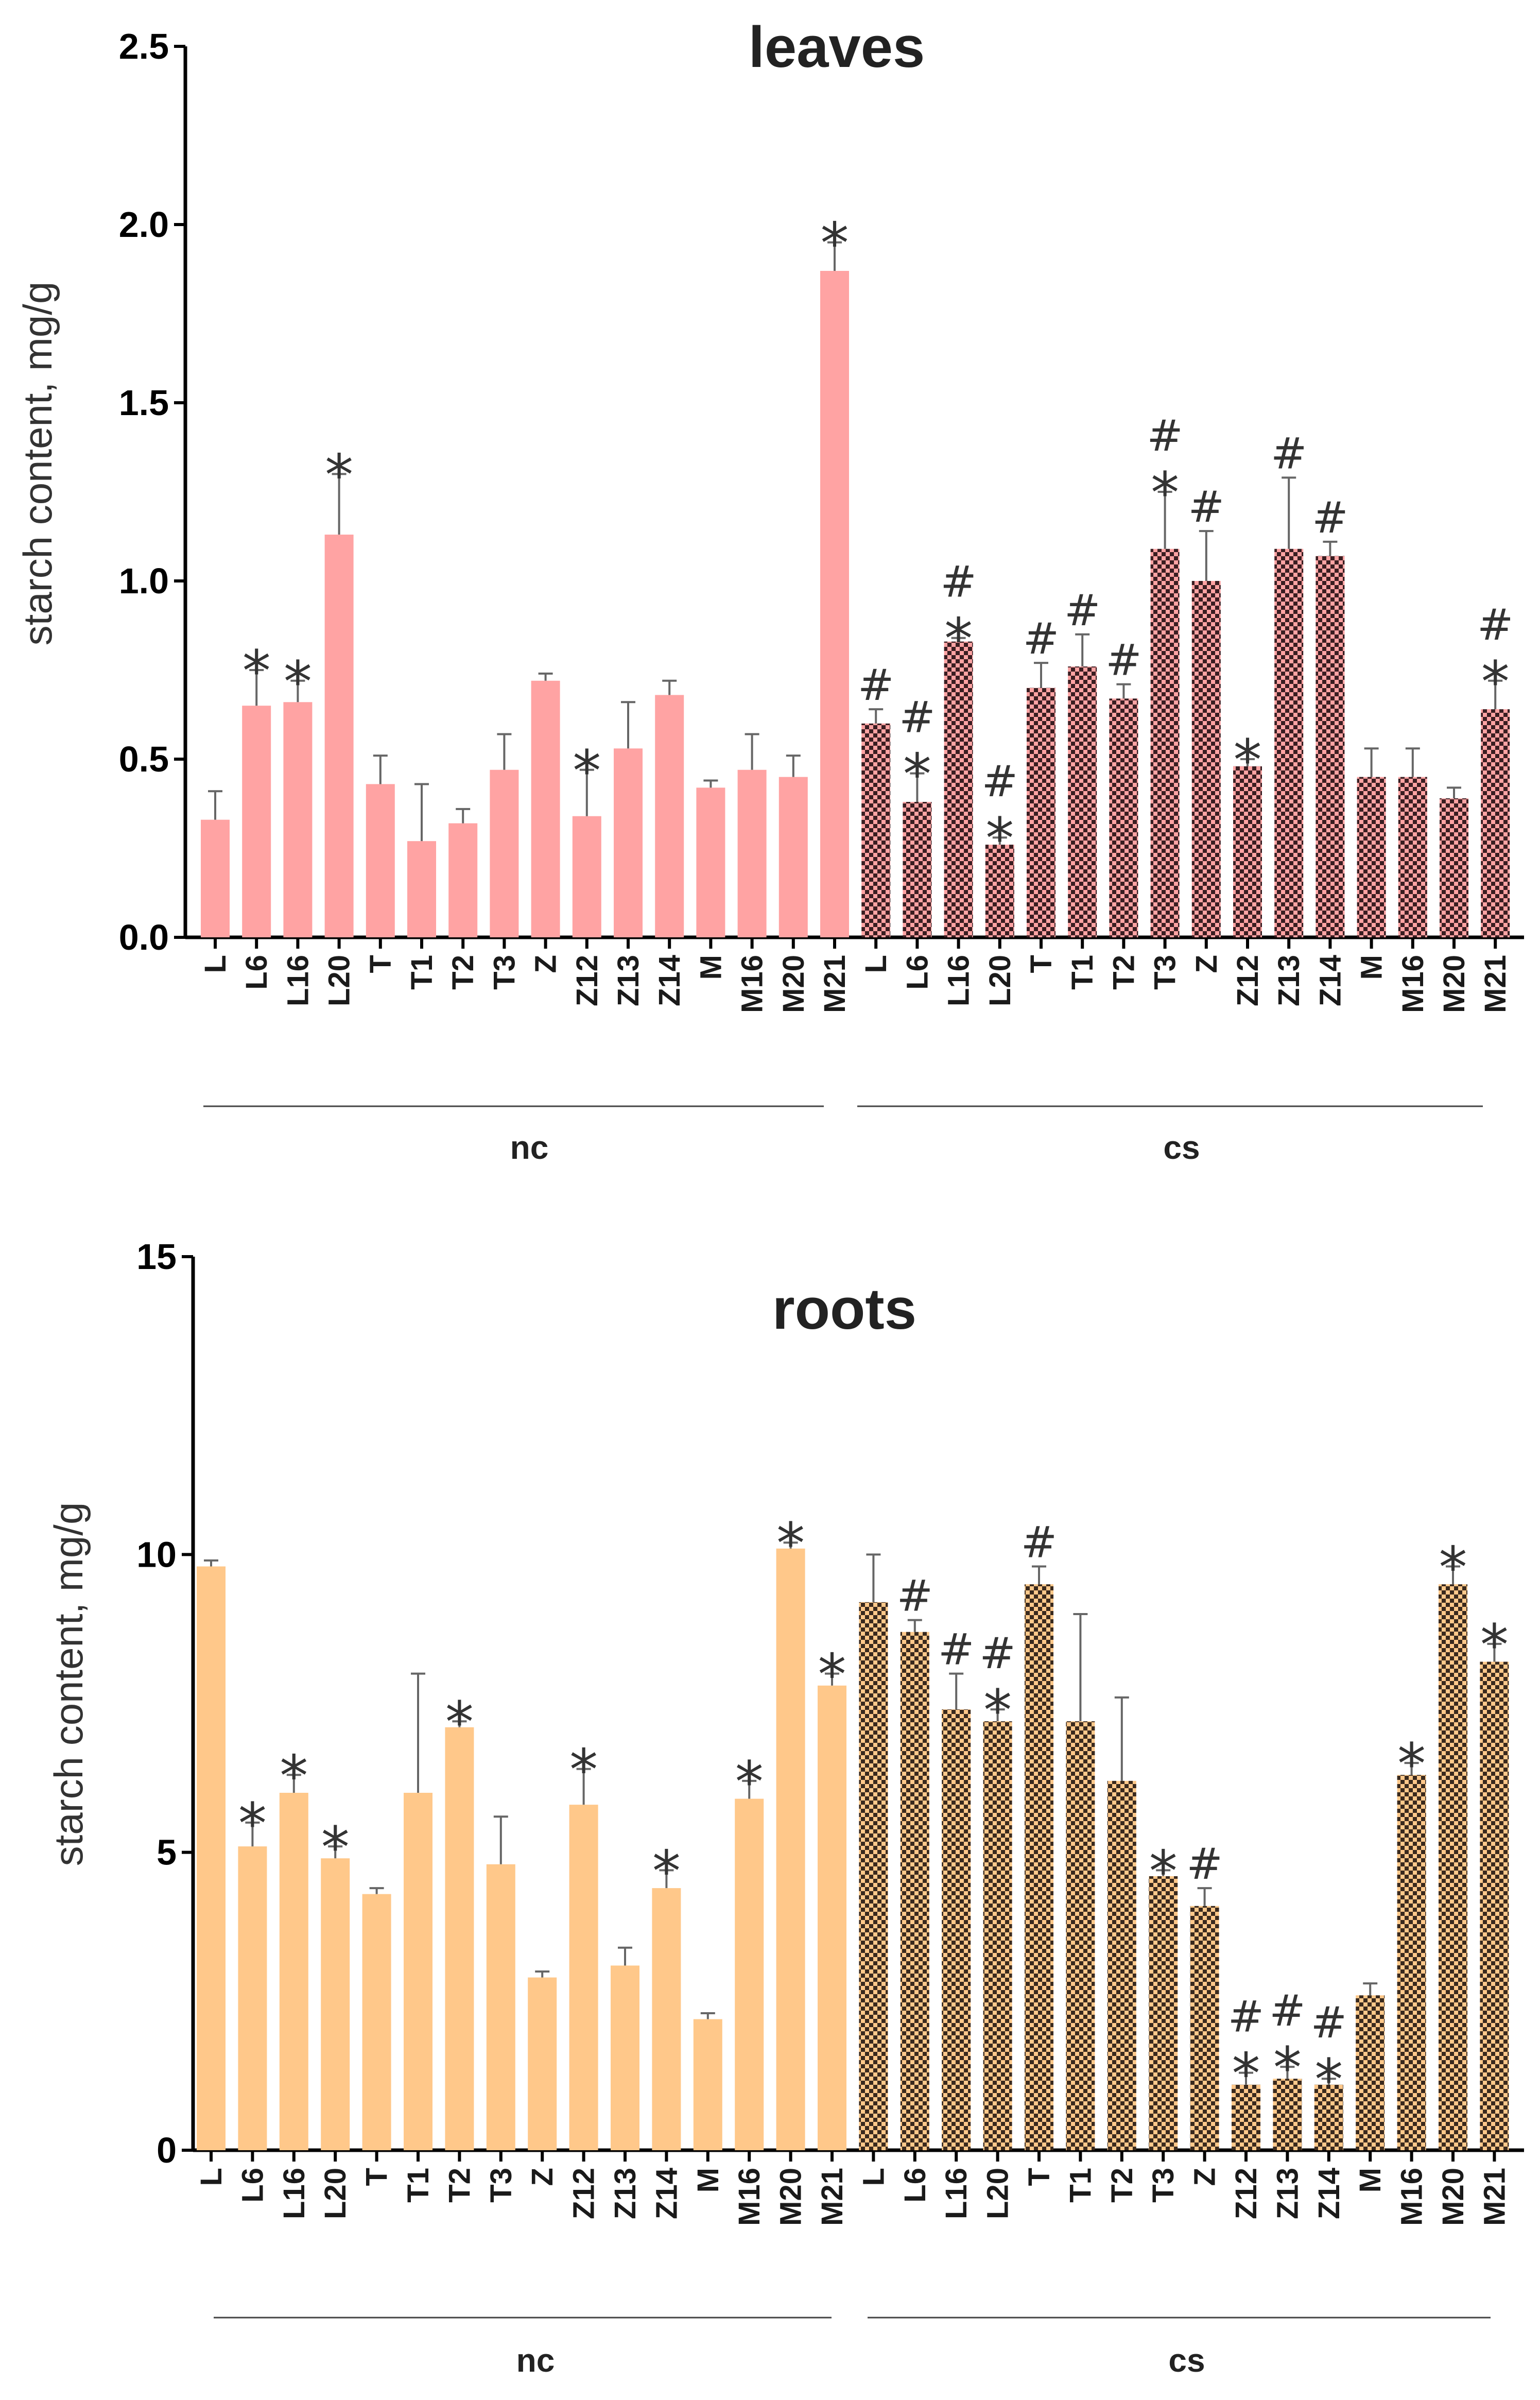 The image size is (1540, 2400). I want to click on x-tick-label: Z14, so click(1330, 980).